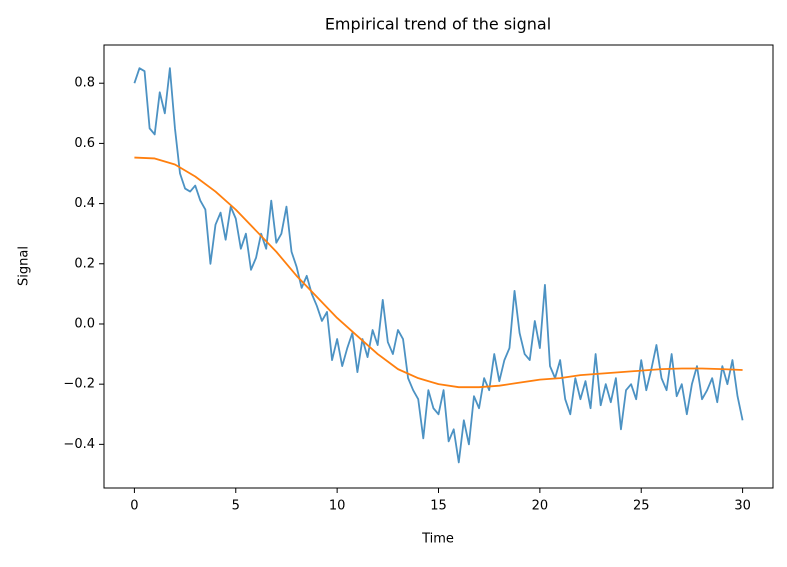 This screenshot has width=787, height=567. What do you see at coordinates (24, 266) in the screenshot?
I see `y-axis-label: Signal` at bounding box center [24, 266].